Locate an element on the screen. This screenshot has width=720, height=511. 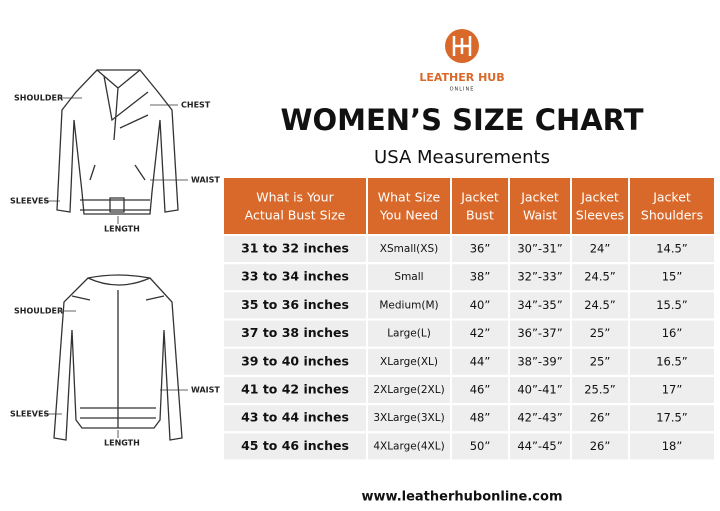
cell-text: Small is located at coordinates (408, 277).